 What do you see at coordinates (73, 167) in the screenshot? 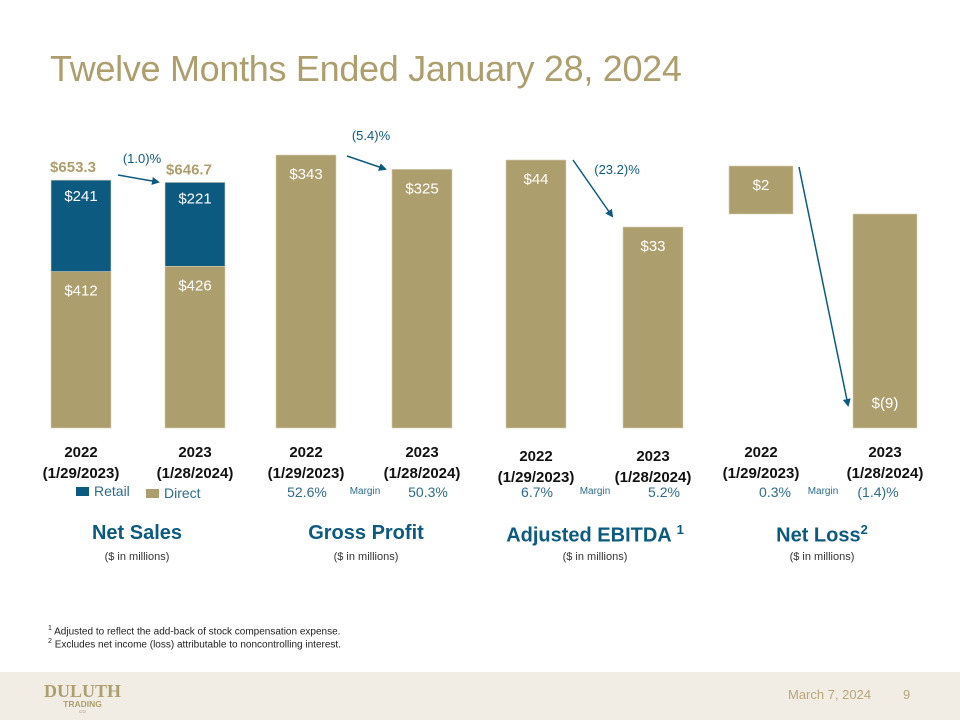
I see `label-total-0: $653.3` at bounding box center [73, 167].